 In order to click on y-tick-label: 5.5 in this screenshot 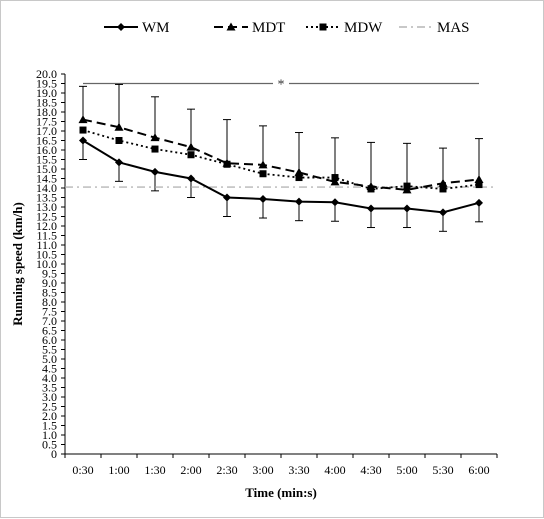, I will do `click(49, 350)`.